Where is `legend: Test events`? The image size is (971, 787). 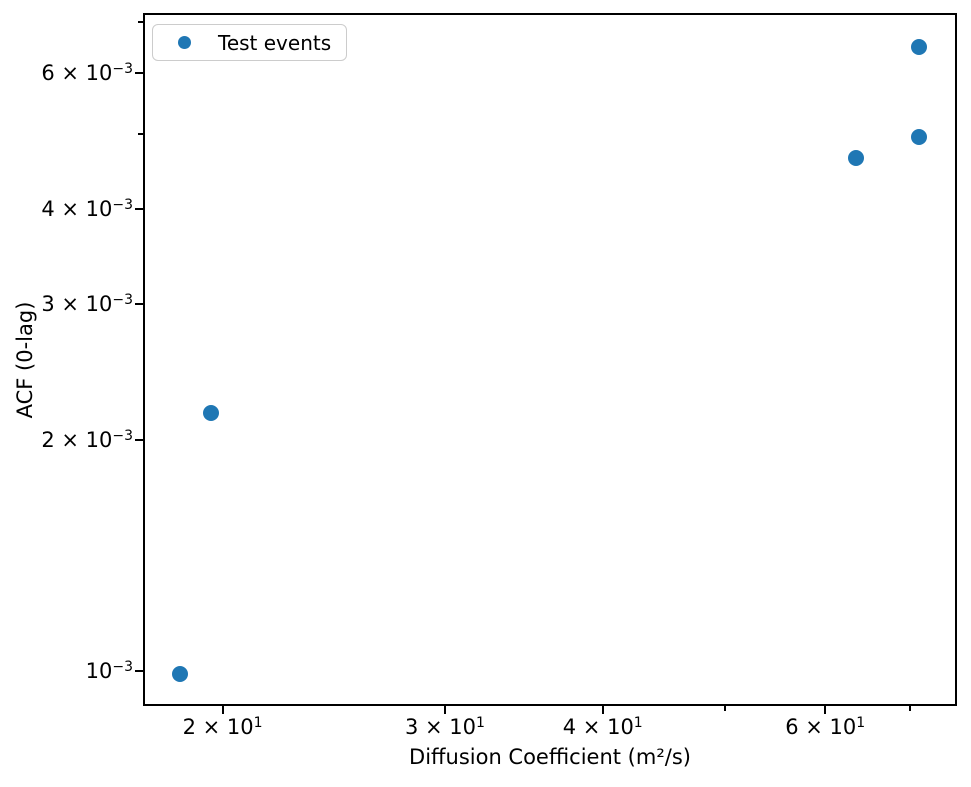 legend: Test events is located at coordinates (249, 42).